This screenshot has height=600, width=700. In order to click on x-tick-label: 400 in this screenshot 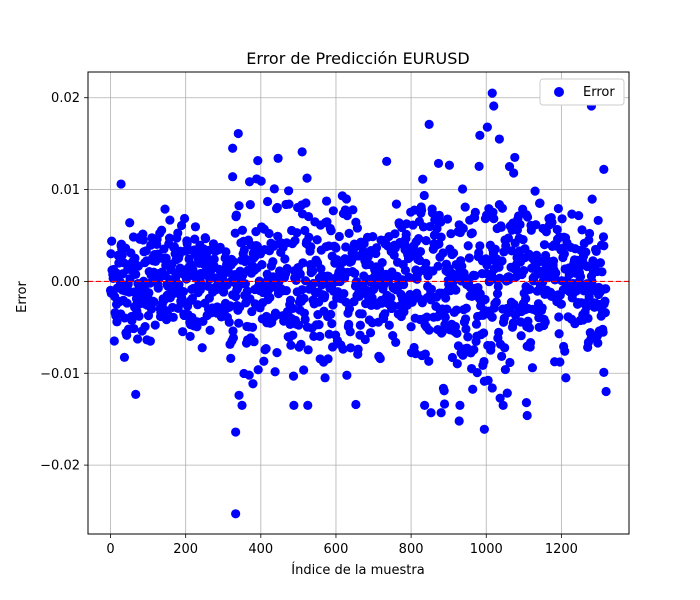, I will do `click(260, 549)`.